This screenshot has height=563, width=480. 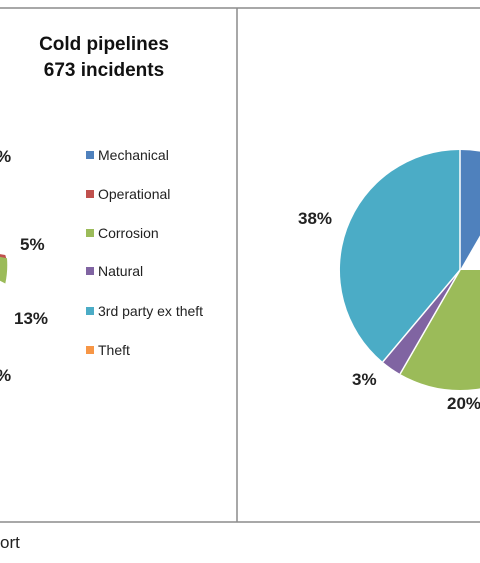 I want to click on left-pie, so click(x=4, y=269).